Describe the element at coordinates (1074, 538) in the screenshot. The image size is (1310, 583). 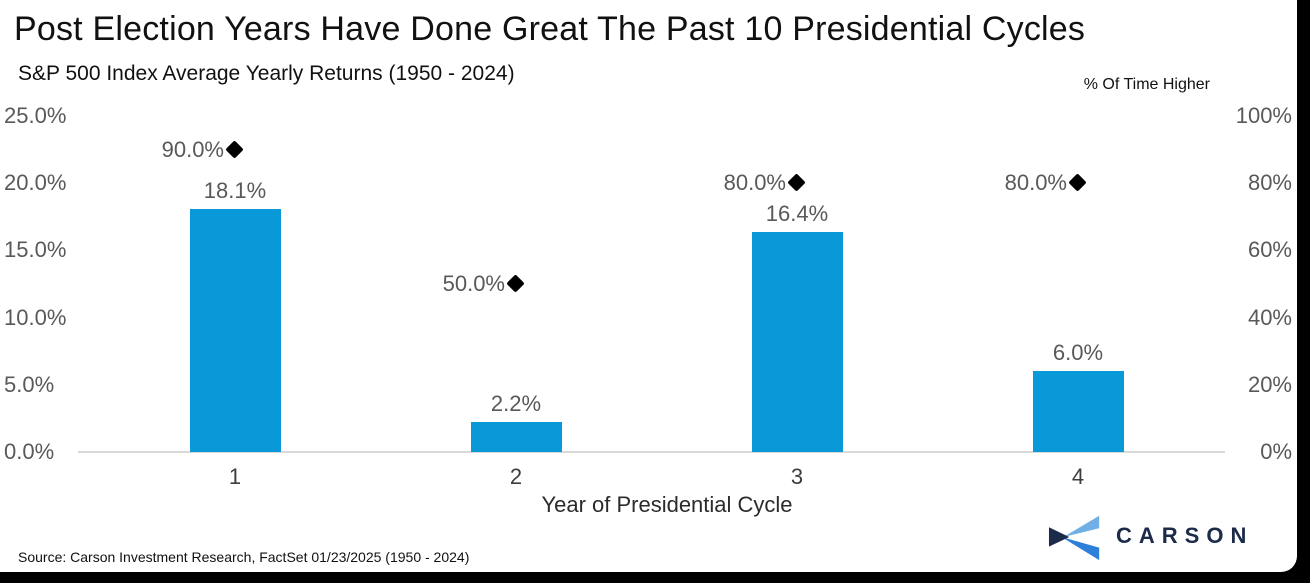
I see `carson-chevron-icon` at that location.